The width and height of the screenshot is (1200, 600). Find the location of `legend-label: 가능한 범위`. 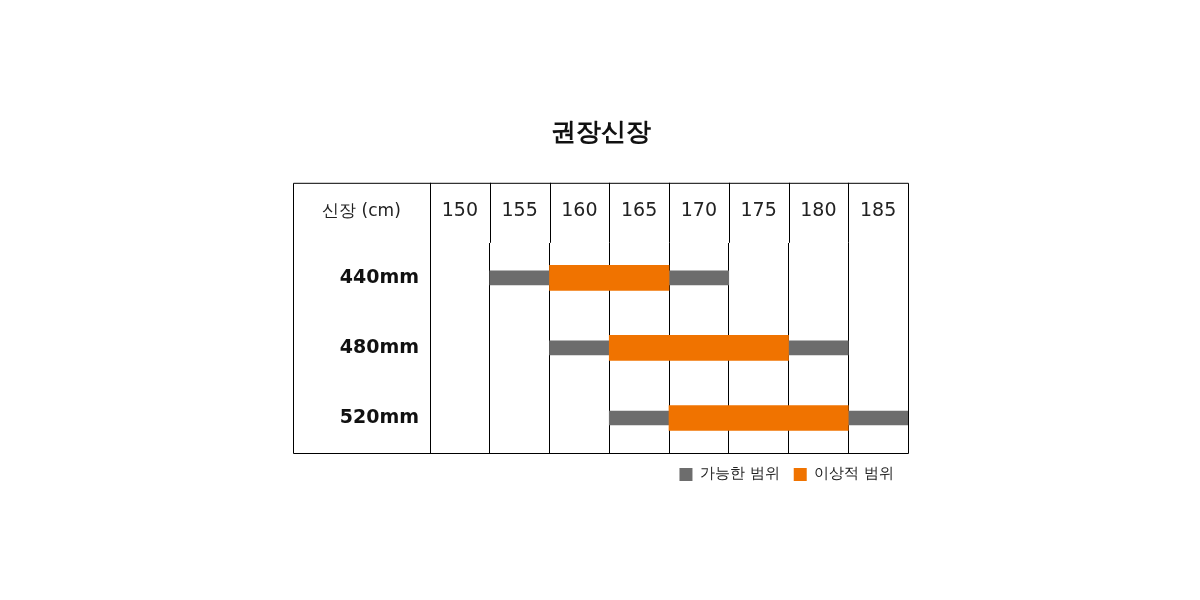

legend-label: 가능한 범위 is located at coordinates (739, 473).